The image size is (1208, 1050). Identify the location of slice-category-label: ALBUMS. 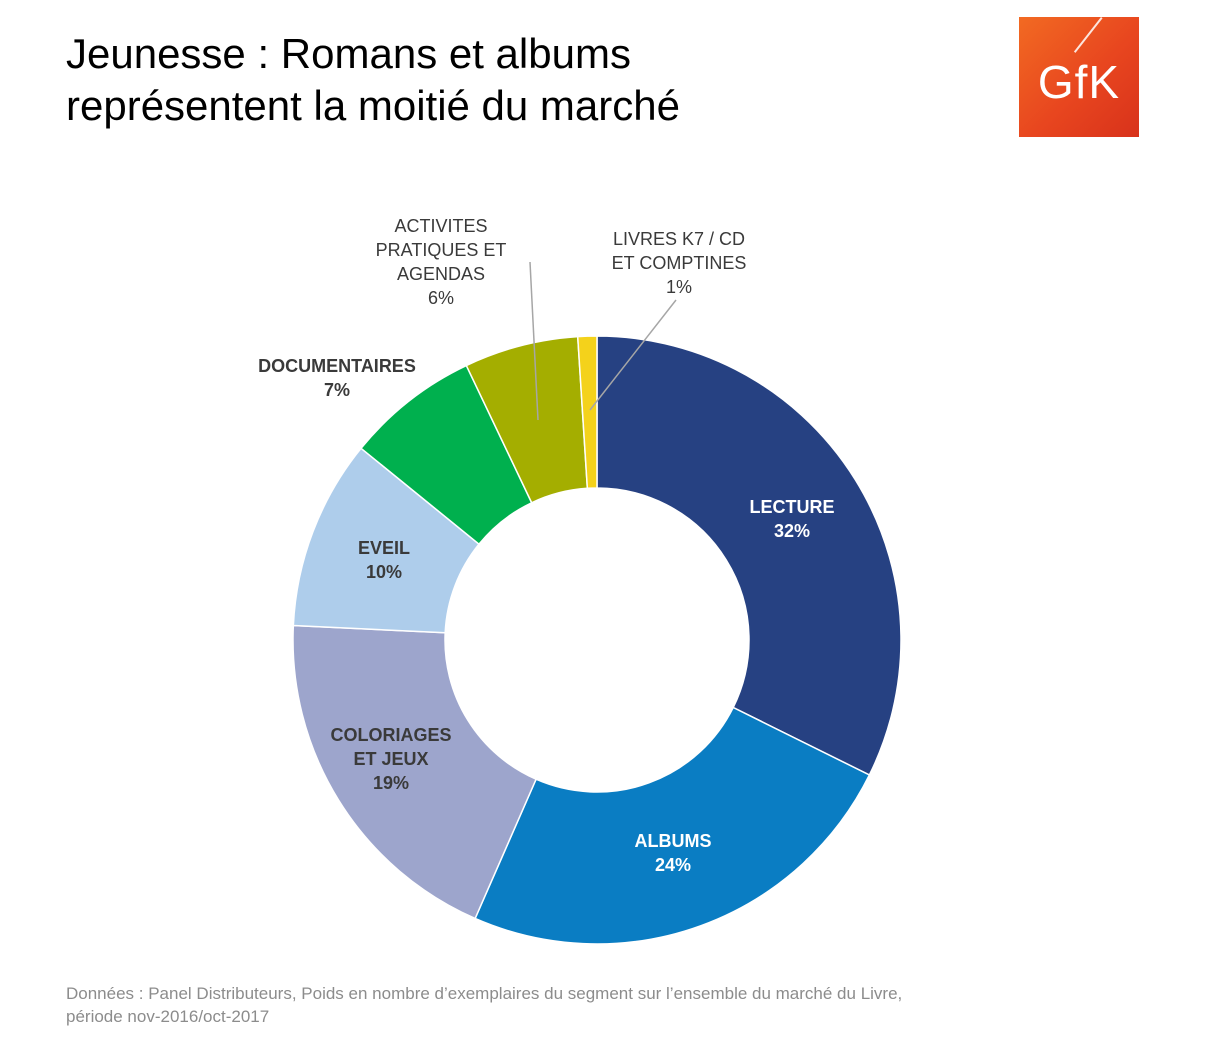
(673, 841).